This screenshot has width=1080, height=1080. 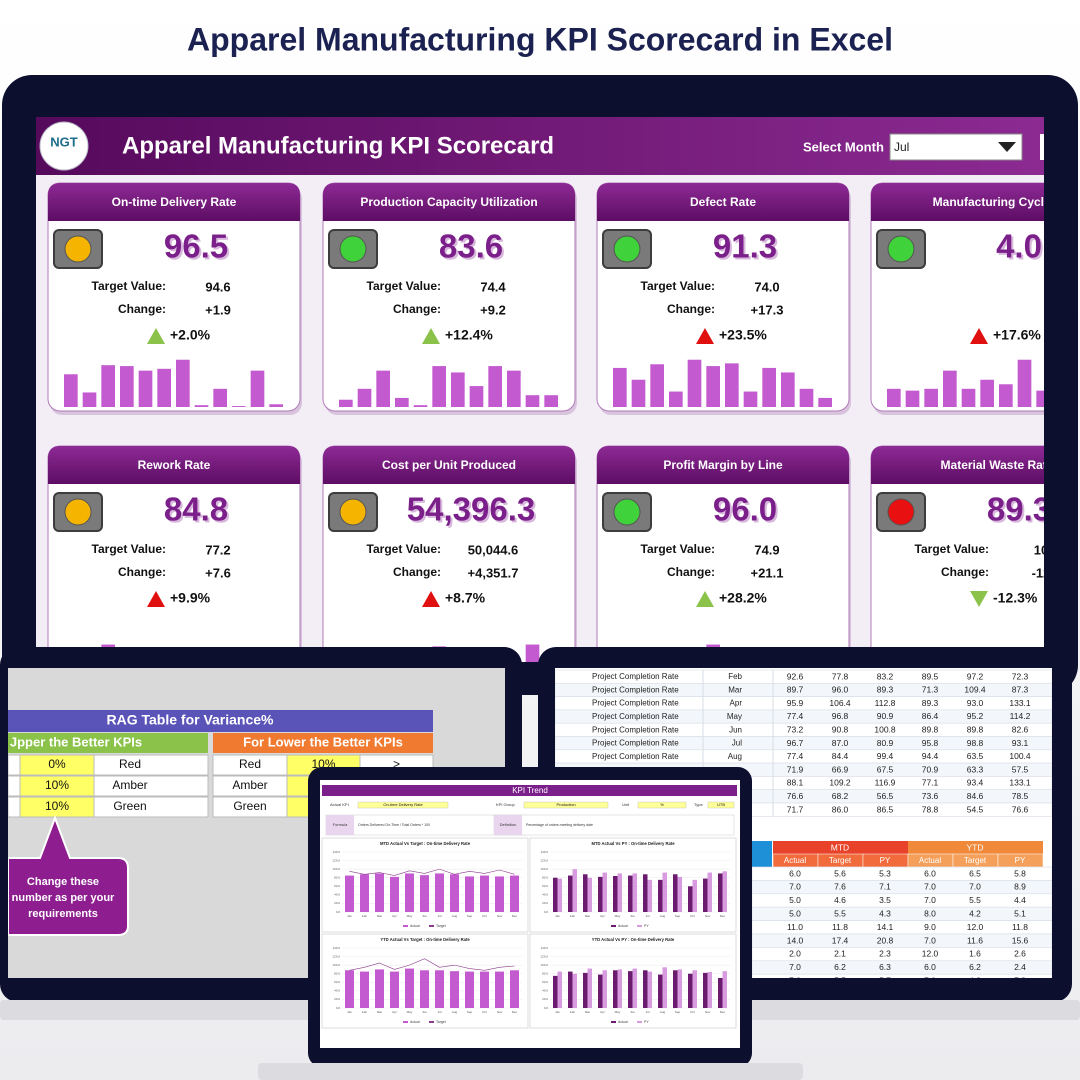 I want to click on month: Mar, so click(x=735, y=689).